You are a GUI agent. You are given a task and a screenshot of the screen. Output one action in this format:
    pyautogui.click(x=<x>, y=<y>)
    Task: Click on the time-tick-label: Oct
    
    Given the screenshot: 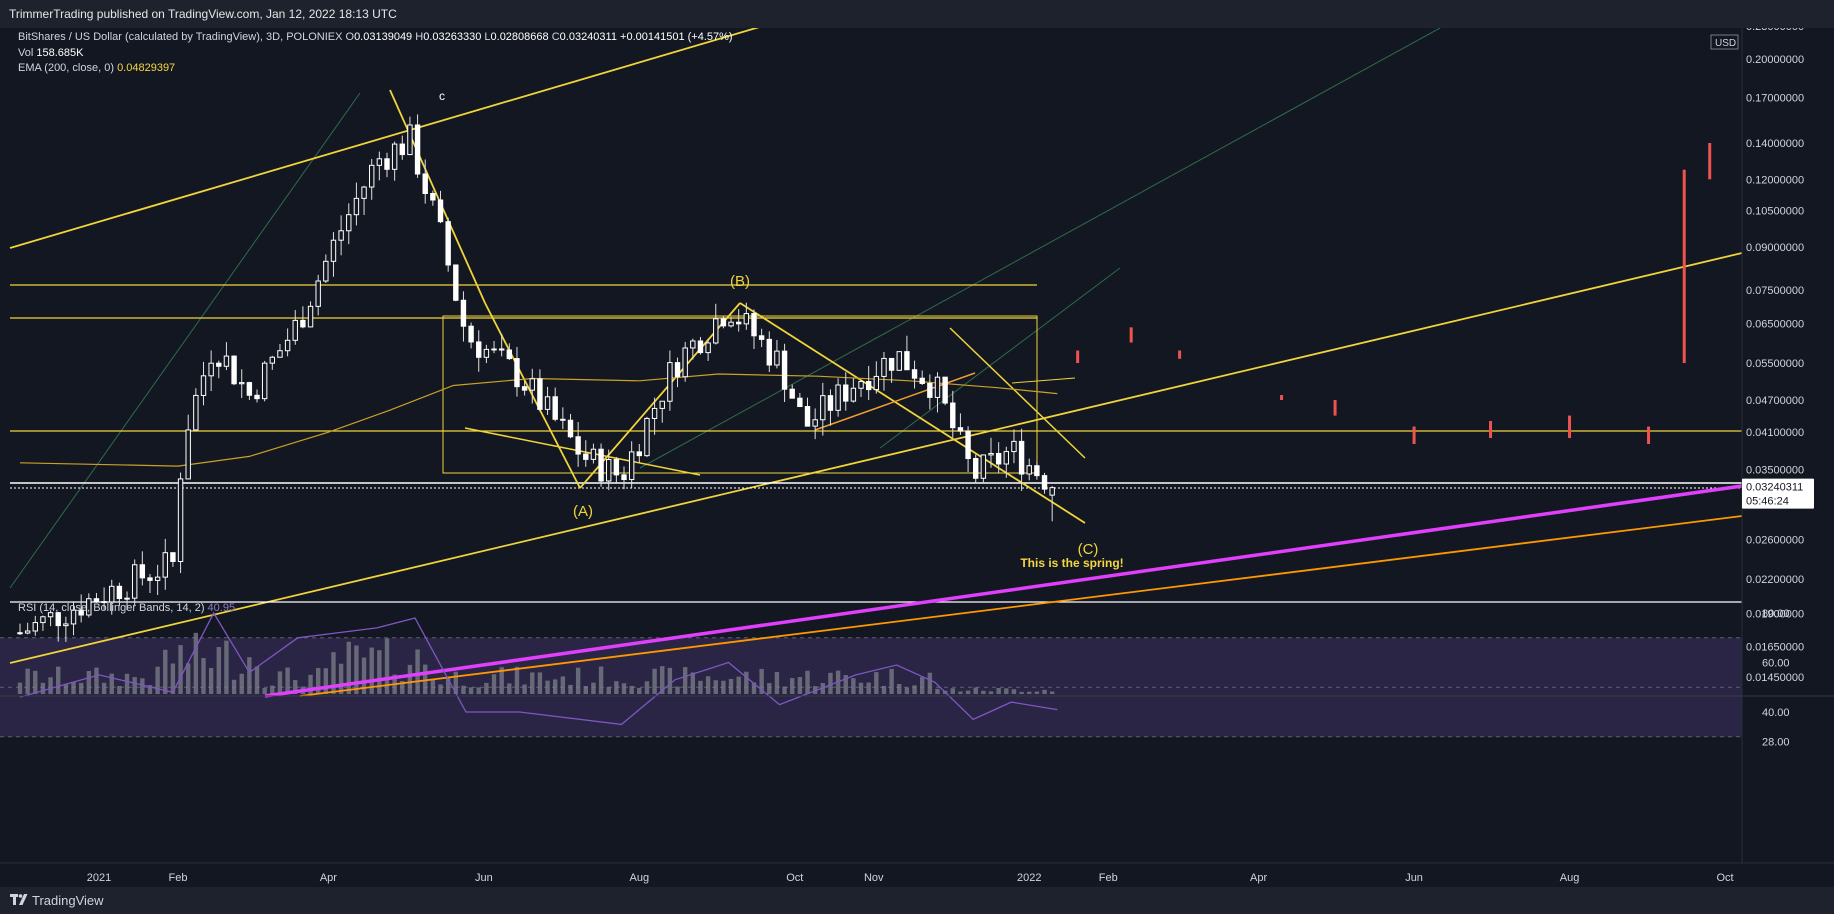 What is the action you would take?
    pyautogui.click(x=794, y=878)
    